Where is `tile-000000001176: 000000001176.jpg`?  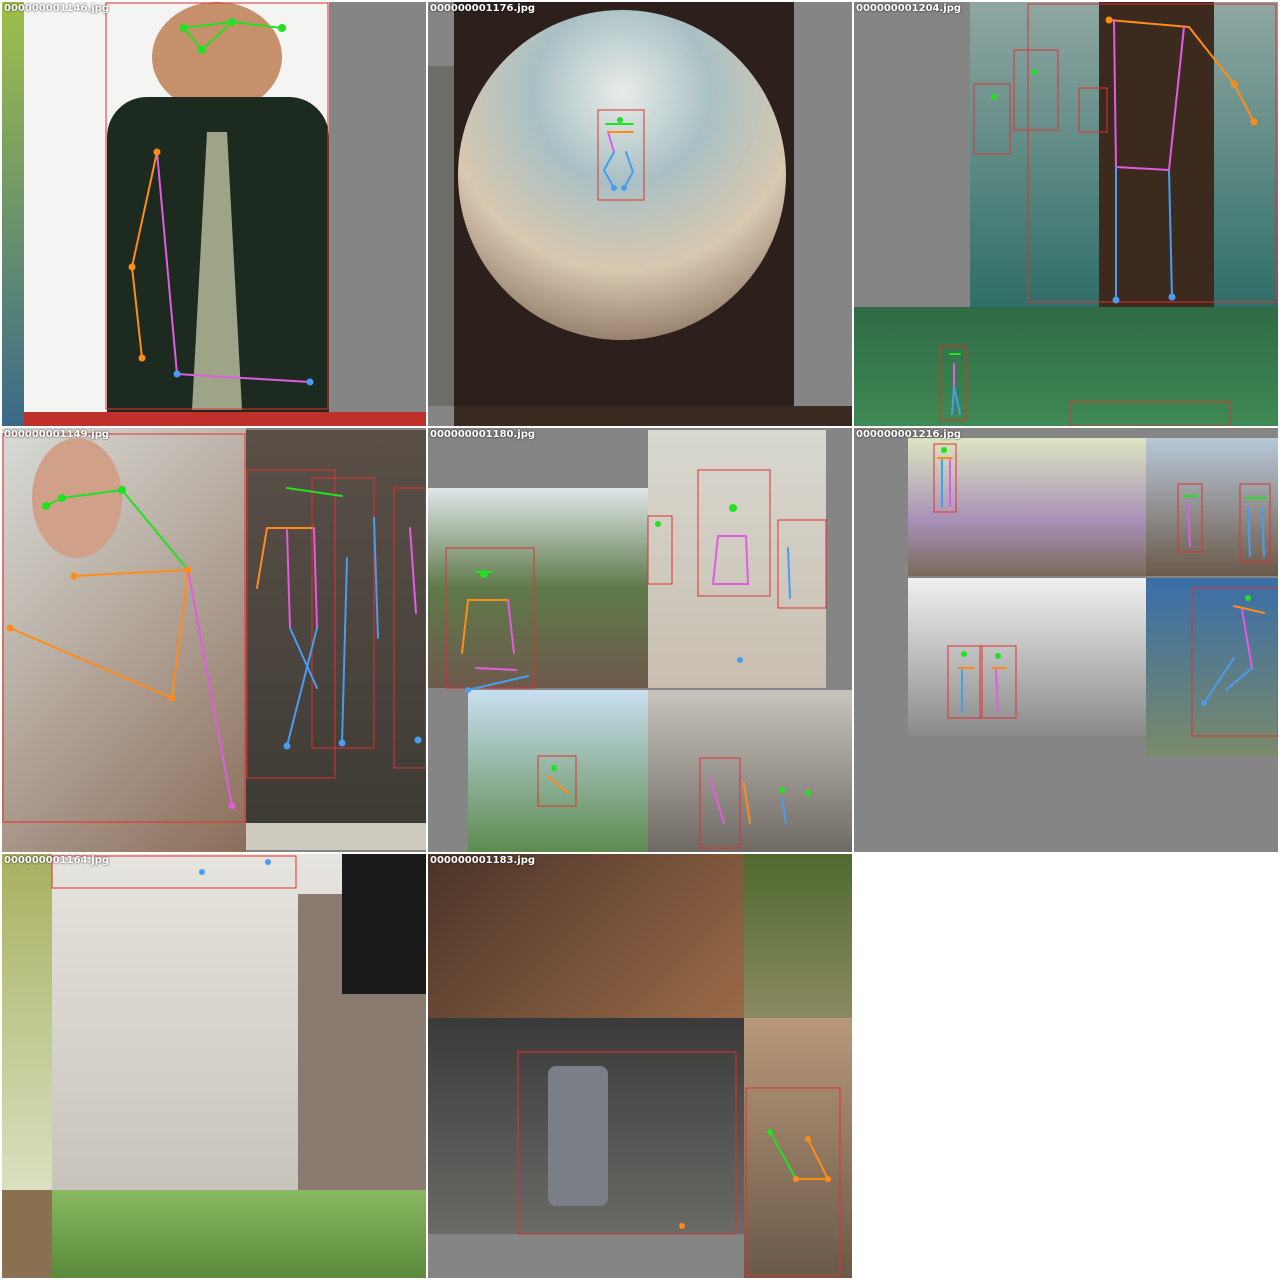
tile-000000001176: 000000001176.jpg is located at coordinates (640, 214).